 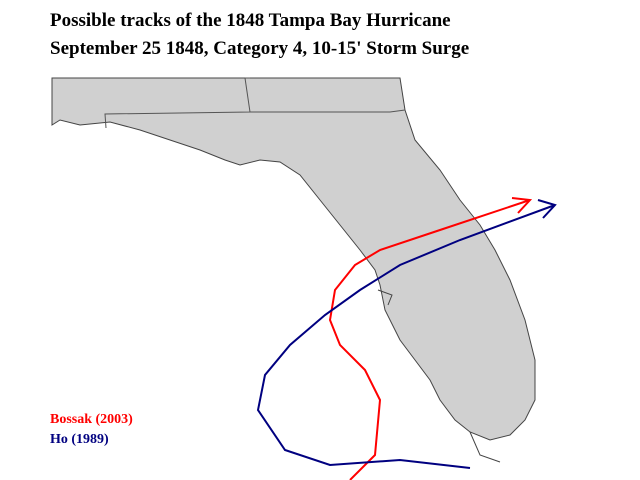 I want to click on legend-label: Ho (1989), so click(x=79, y=439).